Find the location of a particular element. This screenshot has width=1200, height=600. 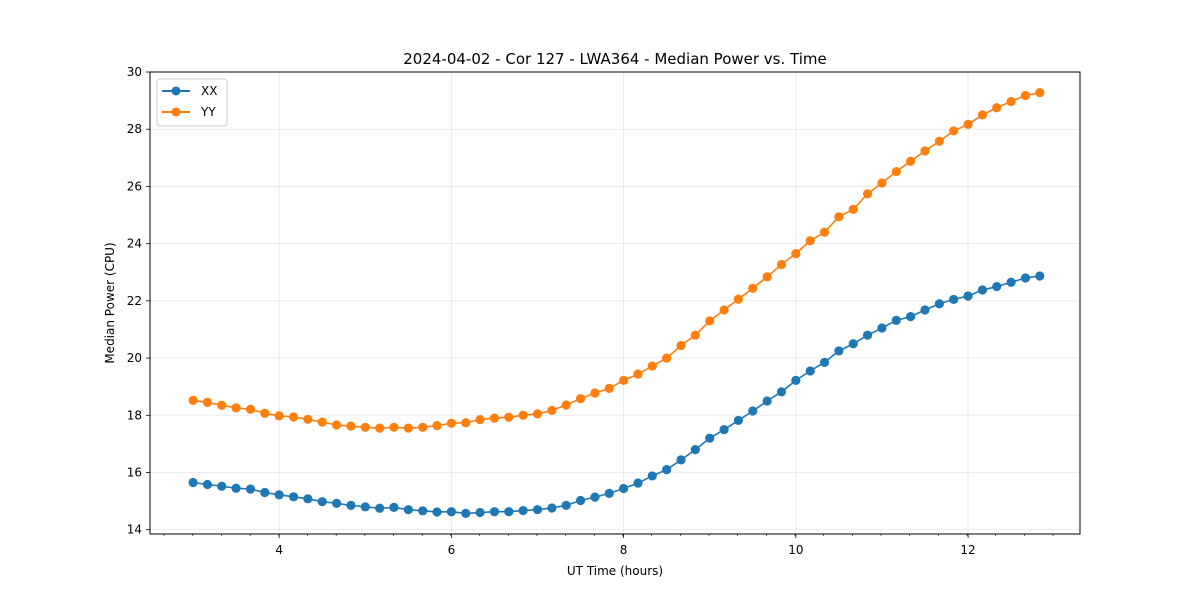

x-tick-label: 8 is located at coordinates (624, 550).